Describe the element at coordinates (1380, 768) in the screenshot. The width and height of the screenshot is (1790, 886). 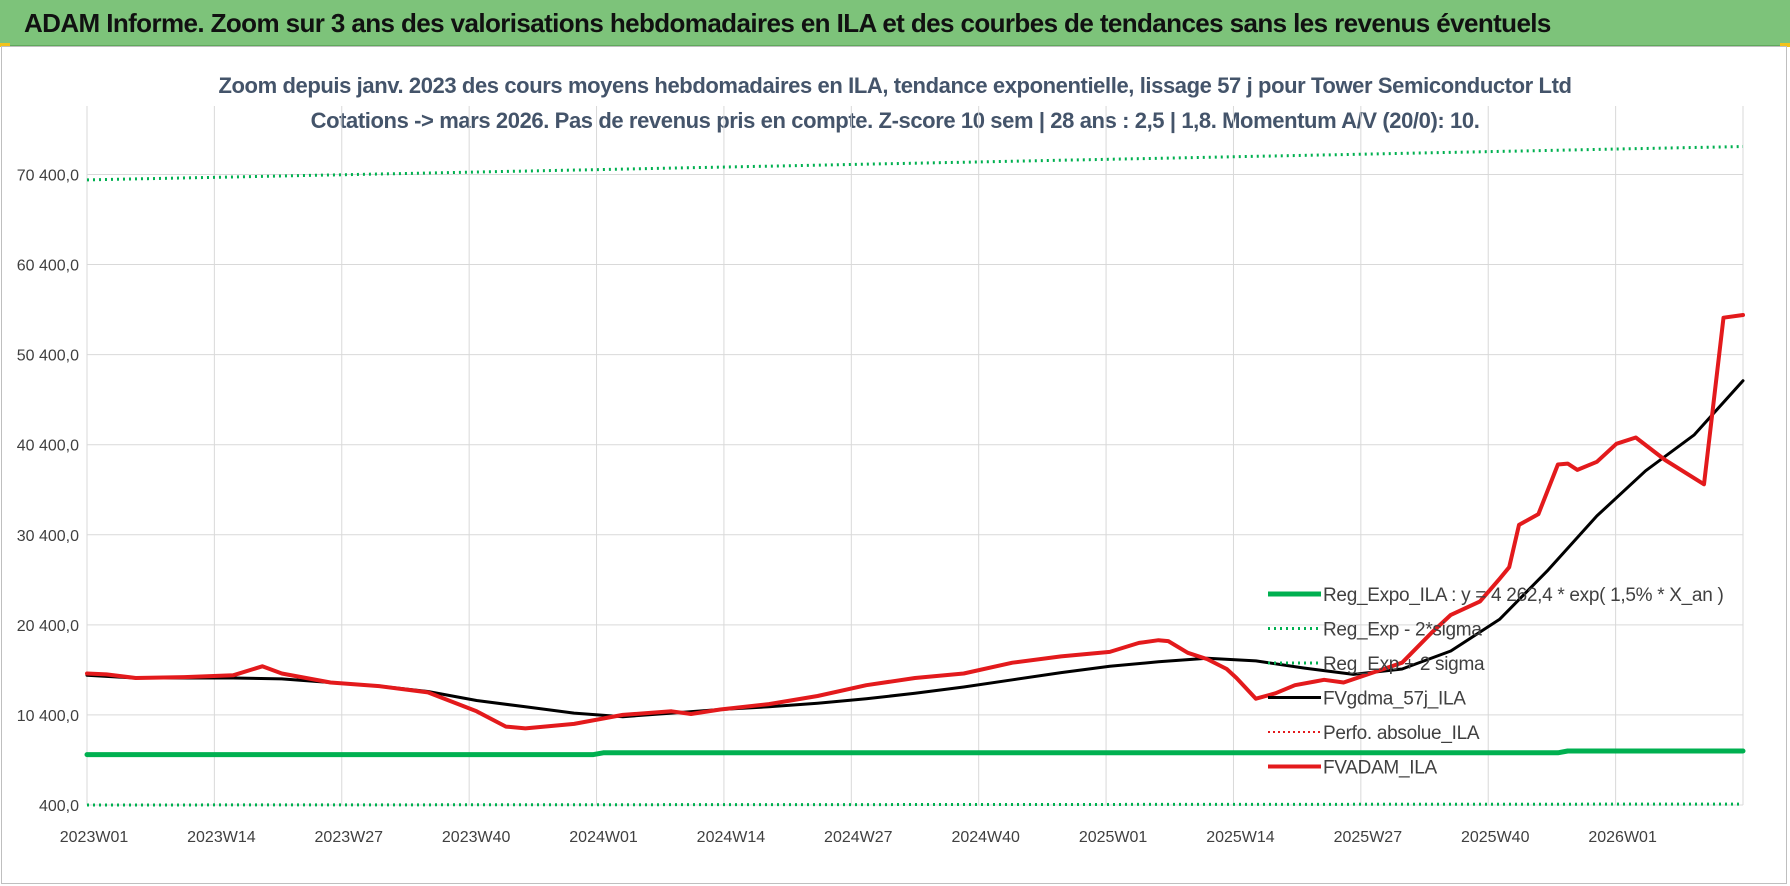
I see `legend-label-5: FVADAM_ILA` at that location.